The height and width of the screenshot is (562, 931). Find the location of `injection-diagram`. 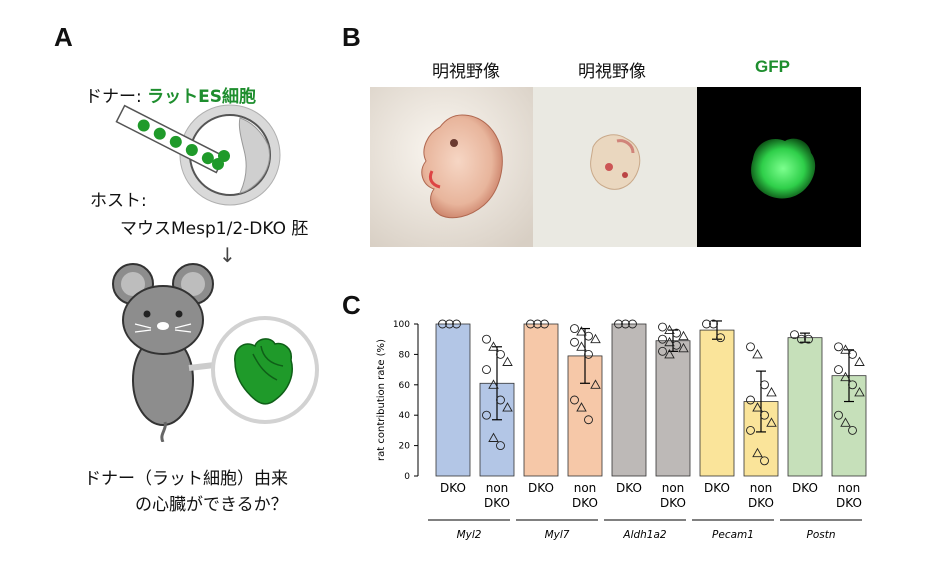

injection-diagram is located at coordinates (198, 155).